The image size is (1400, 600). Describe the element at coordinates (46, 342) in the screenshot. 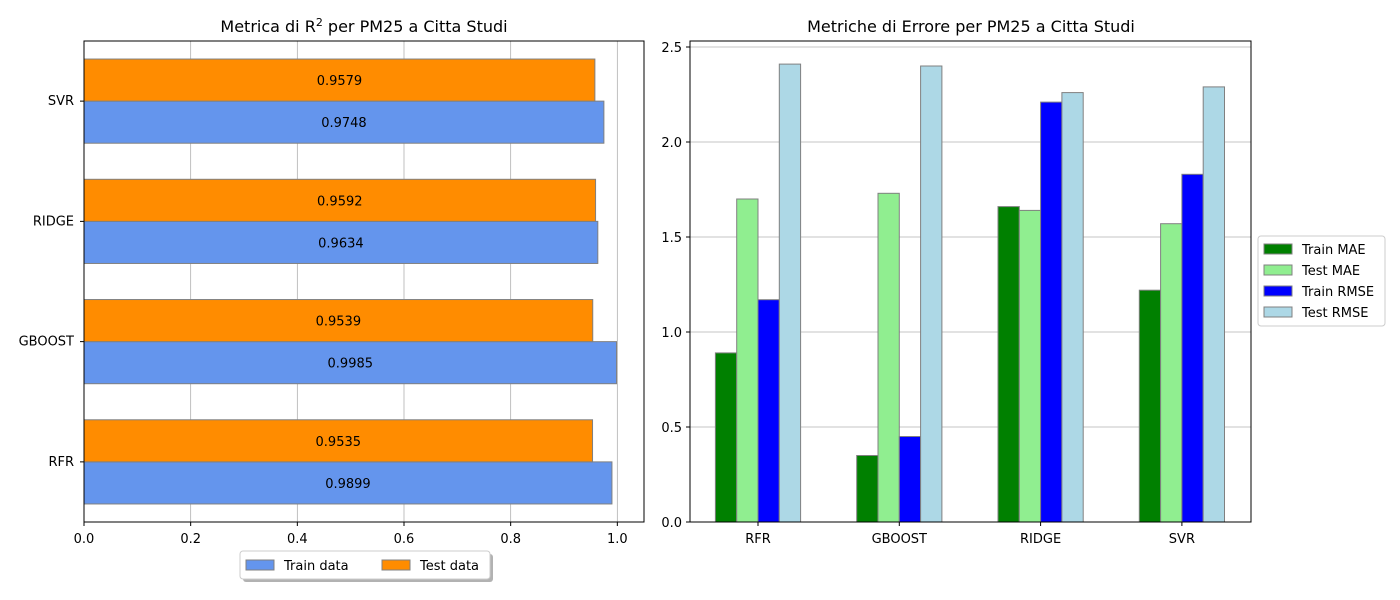

I see `y-tick-label-gboost: GBOOST` at that location.